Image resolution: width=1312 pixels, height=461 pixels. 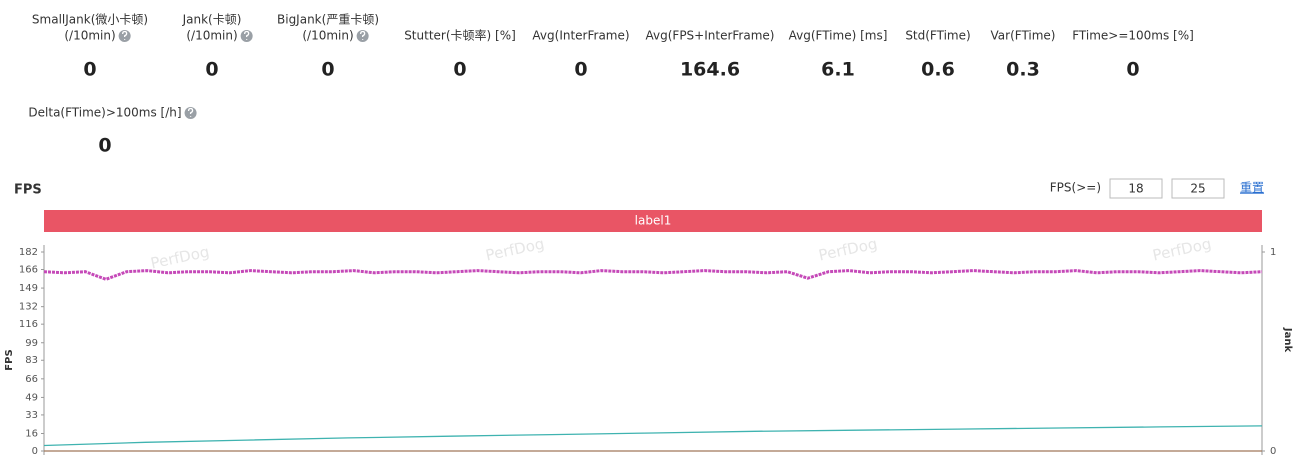 I want to click on band-label: label1, so click(x=653, y=221).